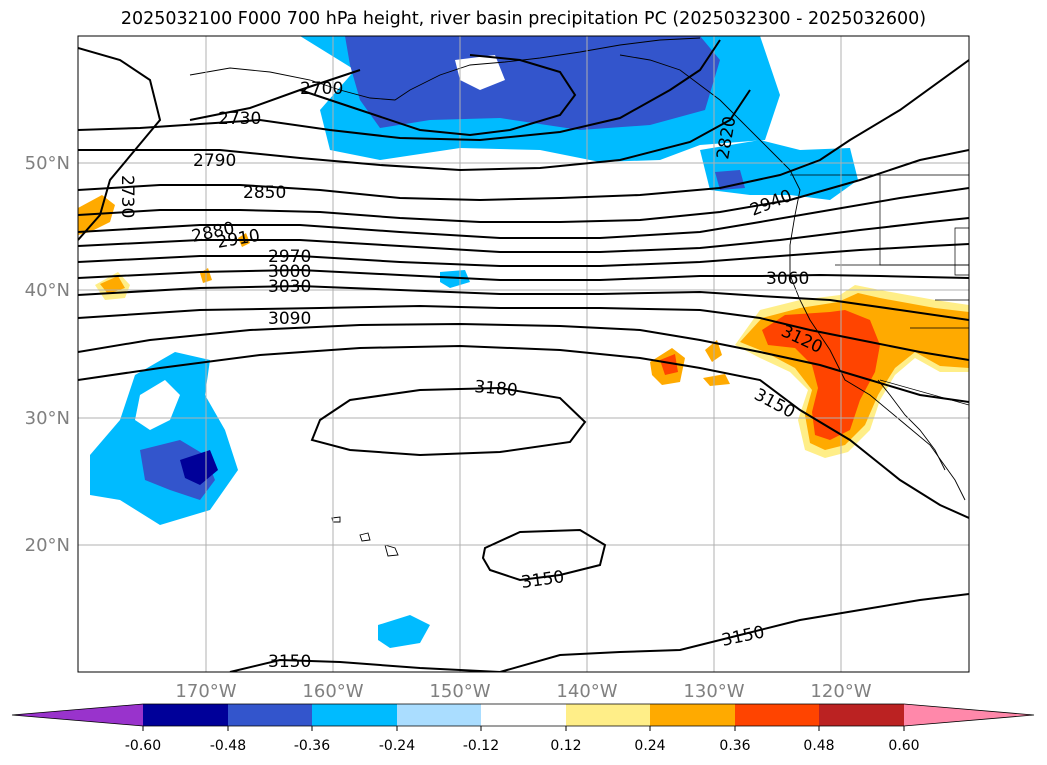 The image size is (1047, 765). I want to click on colorbar-extend-min, so click(77, 715).